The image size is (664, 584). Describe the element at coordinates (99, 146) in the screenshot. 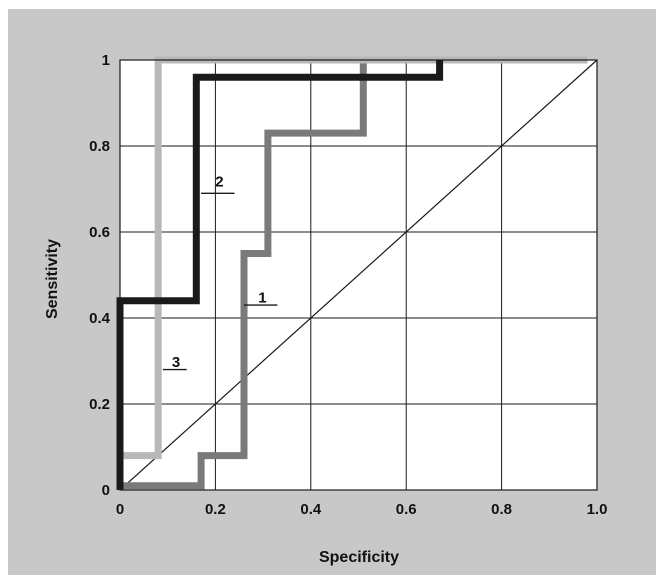

I see `y-tick-label-4: 0.8` at that location.